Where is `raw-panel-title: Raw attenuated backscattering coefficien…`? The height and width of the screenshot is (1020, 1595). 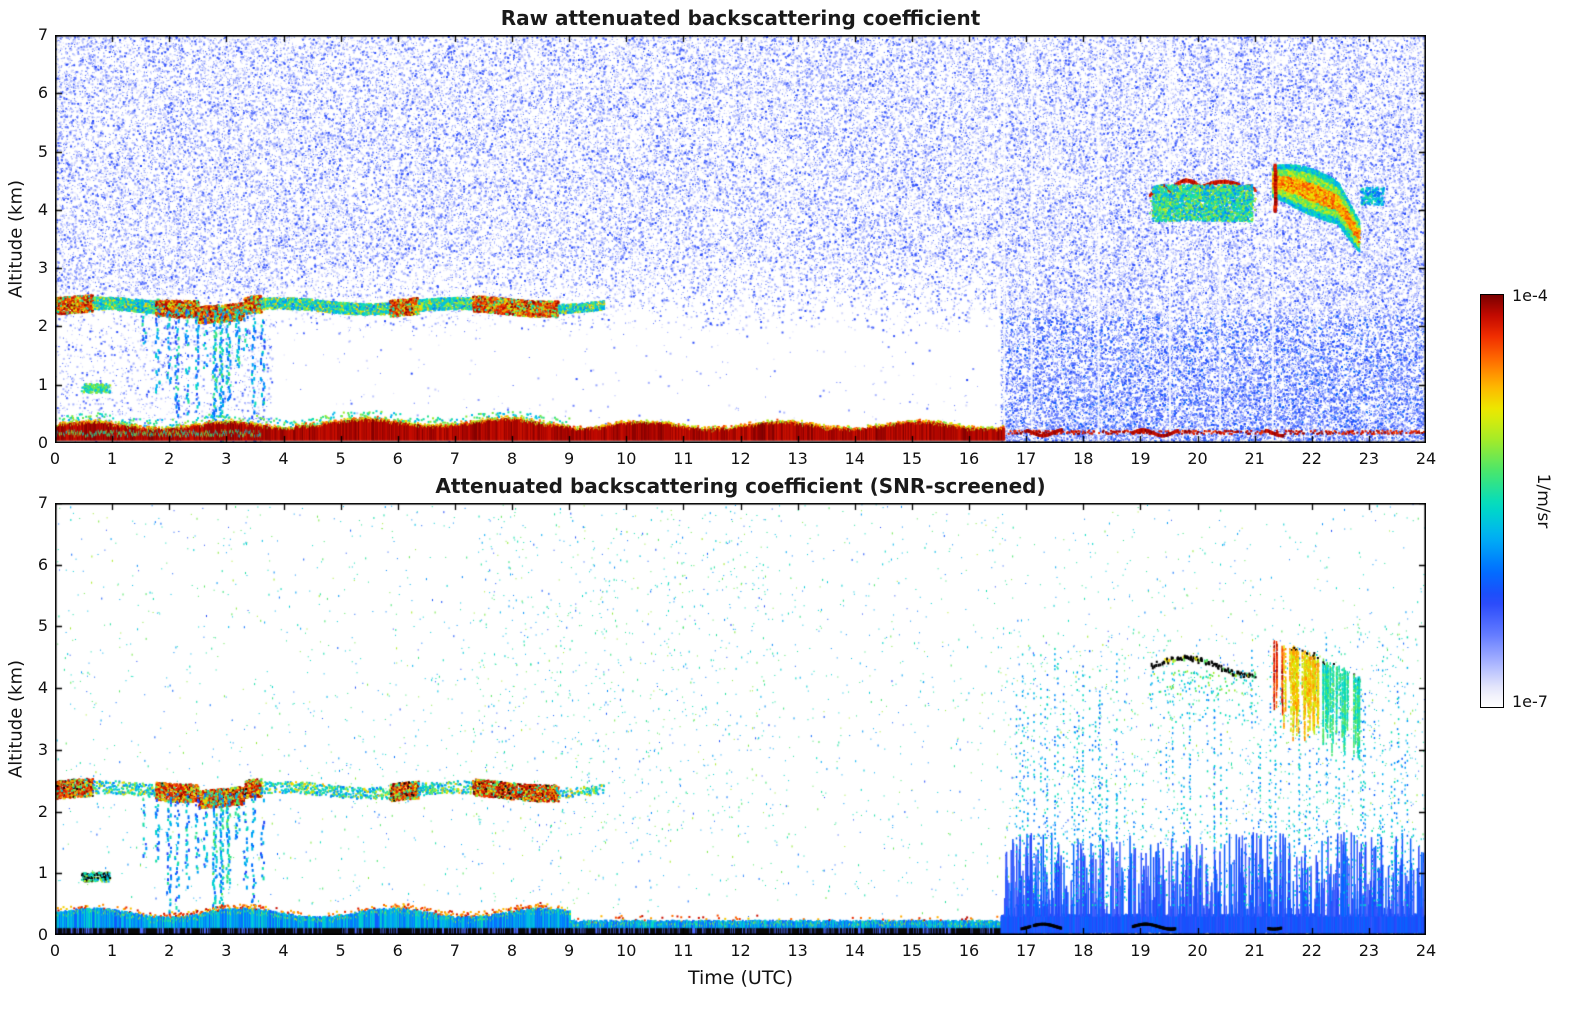 raw-panel-title: Raw attenuated backscattering coefficien… is located at coordinates (740, 18).